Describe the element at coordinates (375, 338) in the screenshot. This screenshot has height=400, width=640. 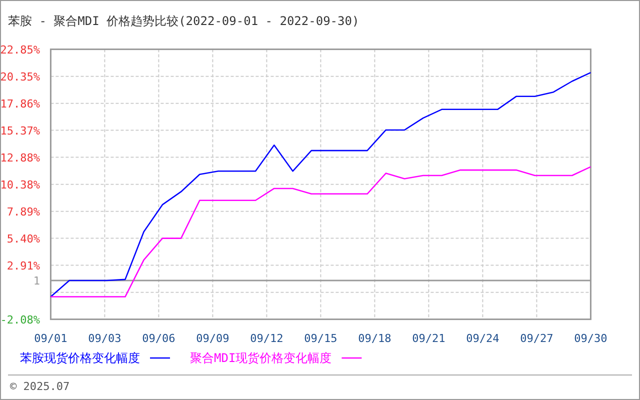
I see `x-tick-label: 09/18` at that location.